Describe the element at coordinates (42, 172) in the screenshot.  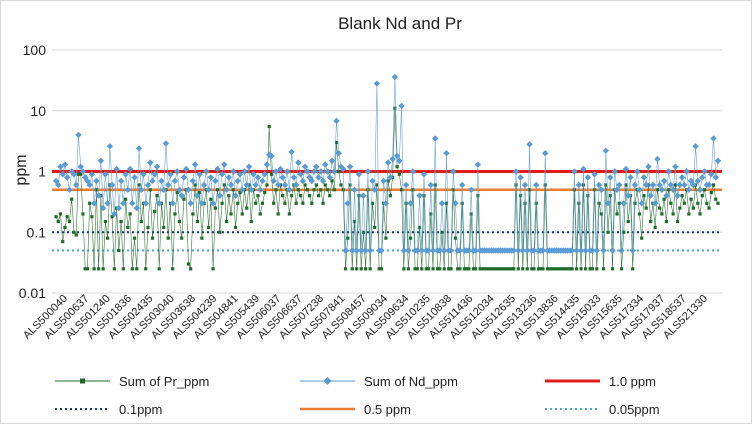
I see `y-tick-label-2: 1` at that location.